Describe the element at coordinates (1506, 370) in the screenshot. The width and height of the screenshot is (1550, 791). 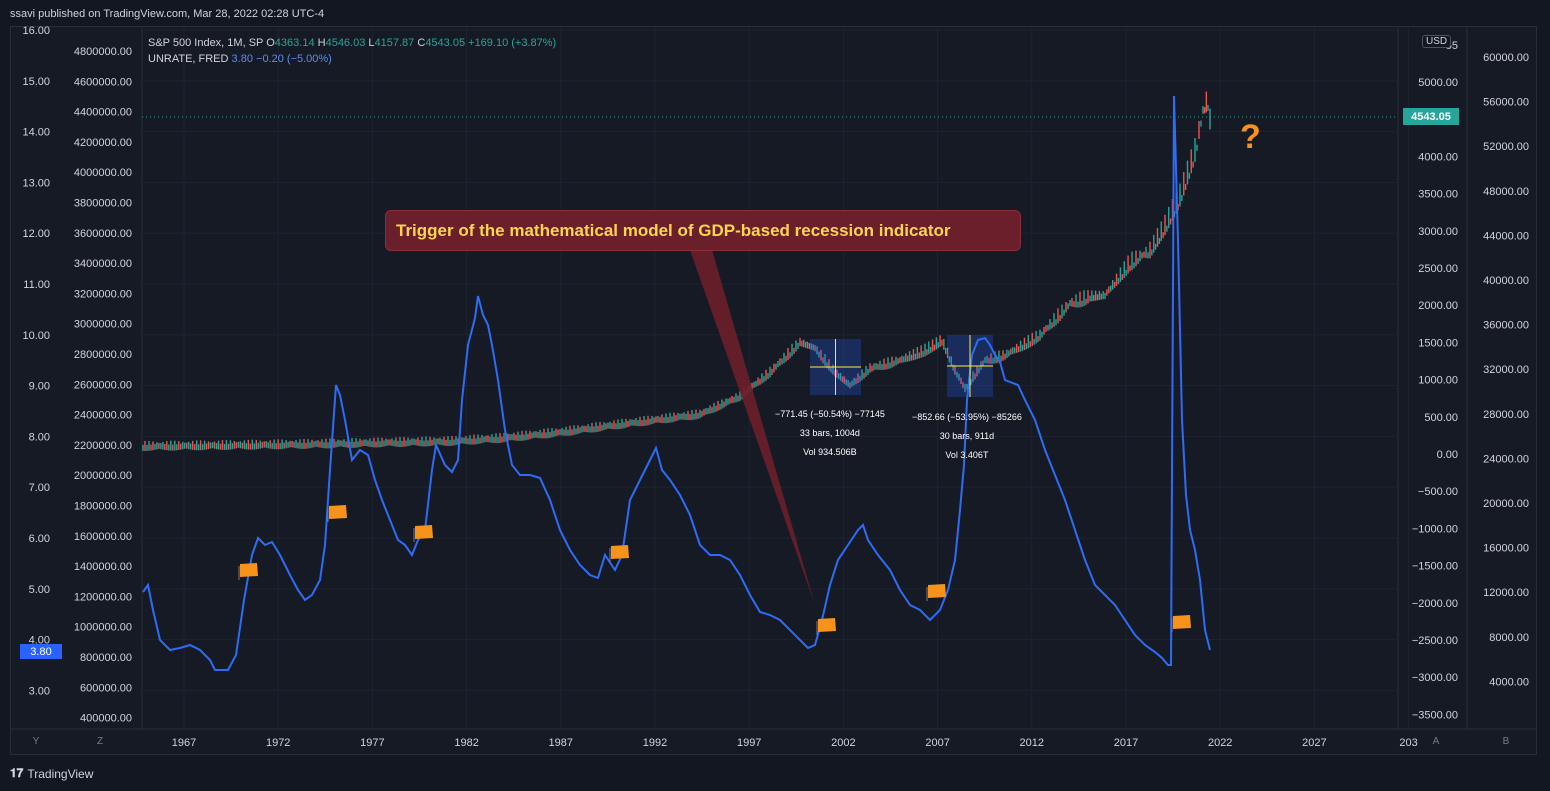
I see `gdp-tick-label: 32000.00` at that location.